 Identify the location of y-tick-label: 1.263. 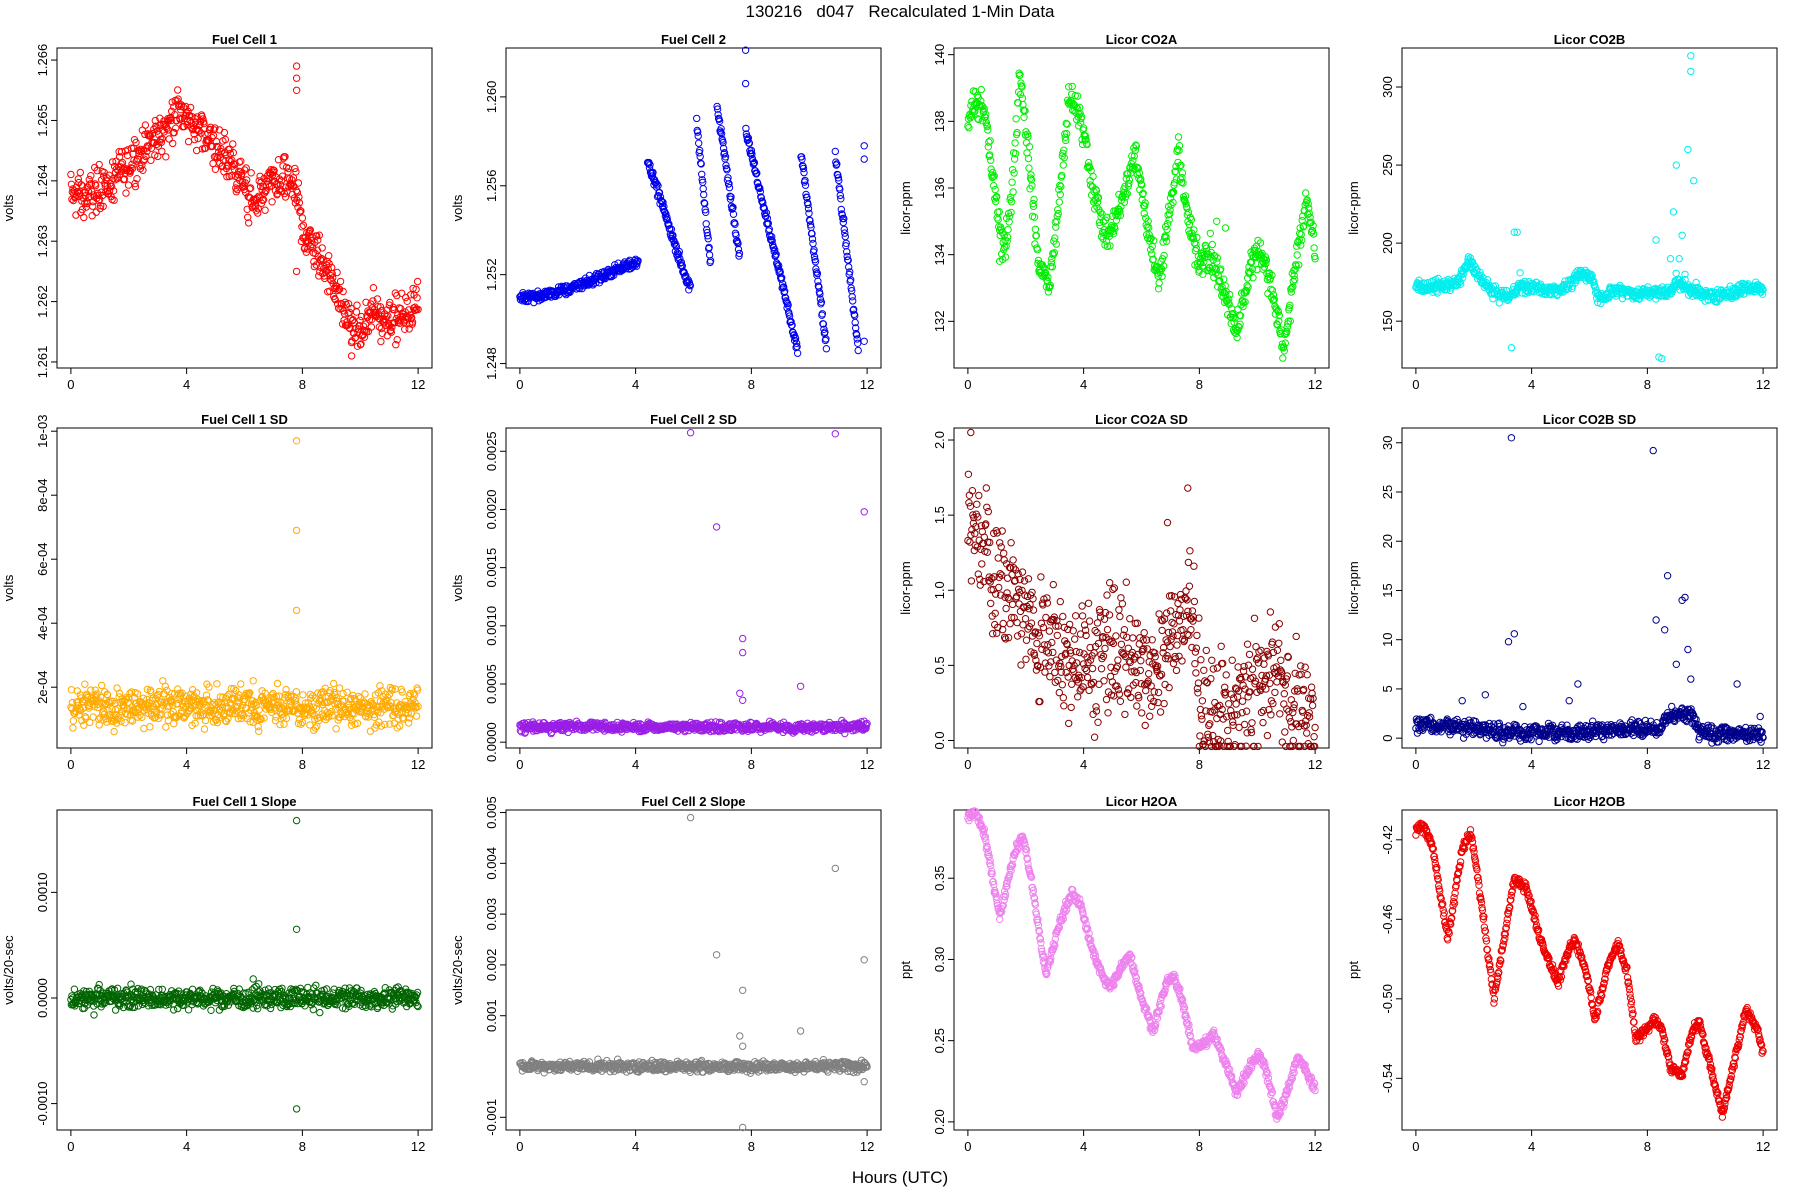
(42, 241).